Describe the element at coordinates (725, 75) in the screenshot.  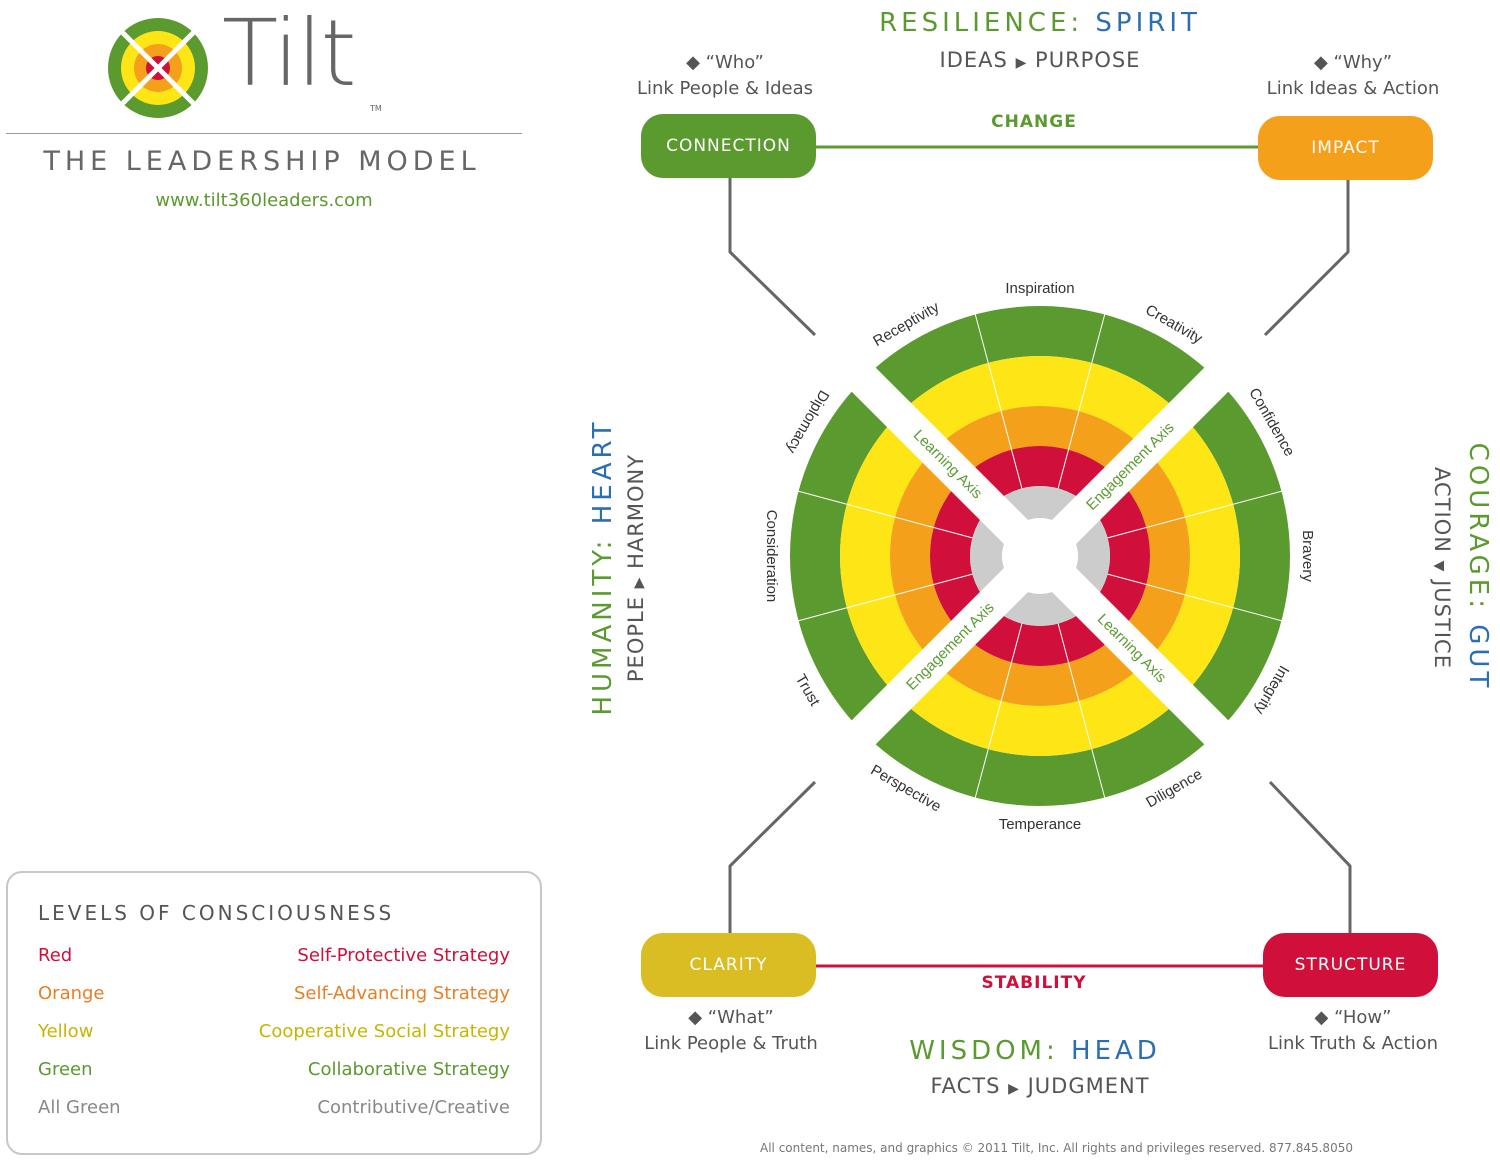
I see `connection-desc: ◆ “Who” Link People & Ideas` at that location.